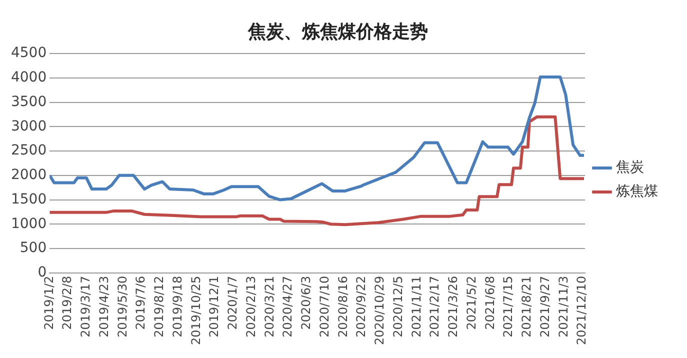 This screenshot has width=687, height=358. What do you see at coordinates (233, 303) in the screenshot?
I see `x-tick-label: 2020/1/7` at bounding box center [233, 303].